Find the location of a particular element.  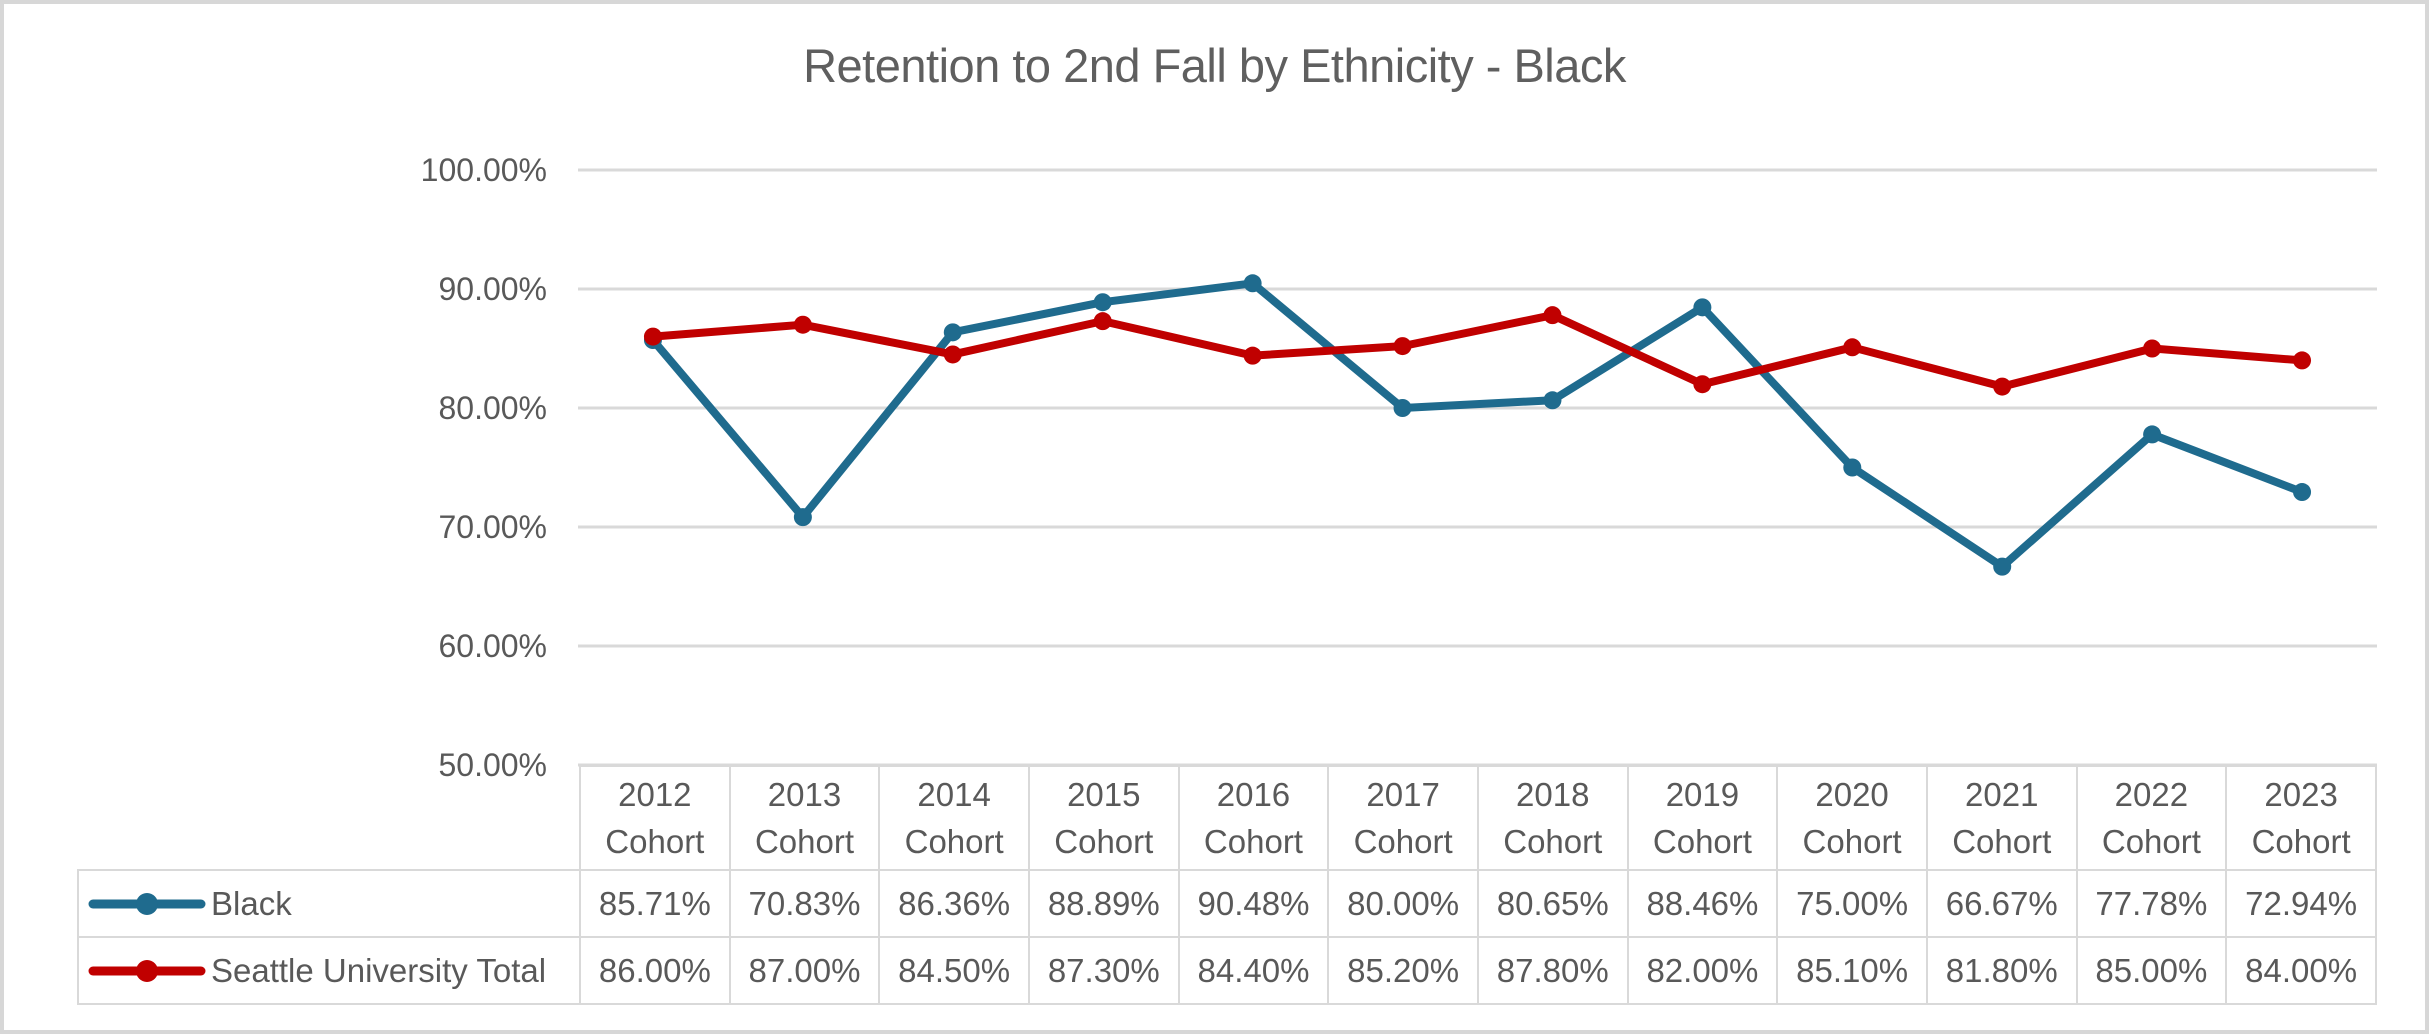

table-value-cell: 81.80% is located at coordinates (2001, 970).